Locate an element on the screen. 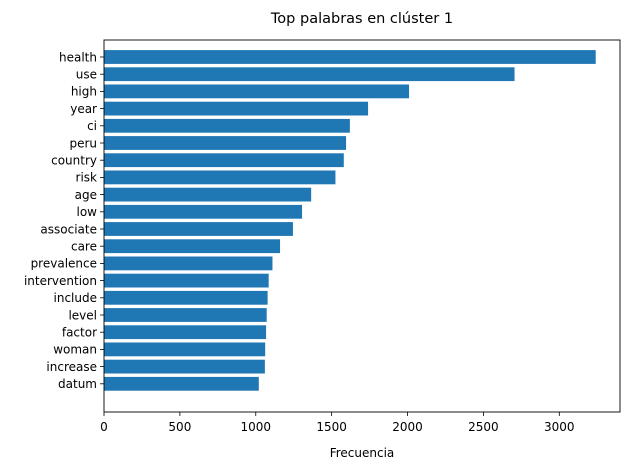  y-tick-label: peru is located at coordinates (83, 143).